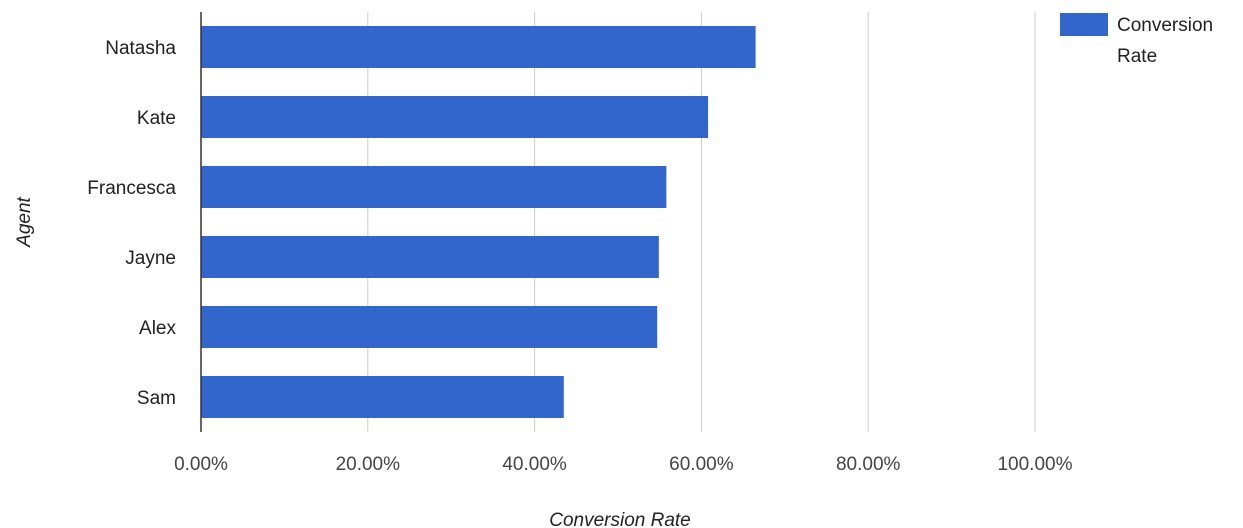 The height and width of the screenshot is (528, 1243). Describe the element at coordinates (157, 328) in the screenshot. I see `y-category-label: Alex` at that location.